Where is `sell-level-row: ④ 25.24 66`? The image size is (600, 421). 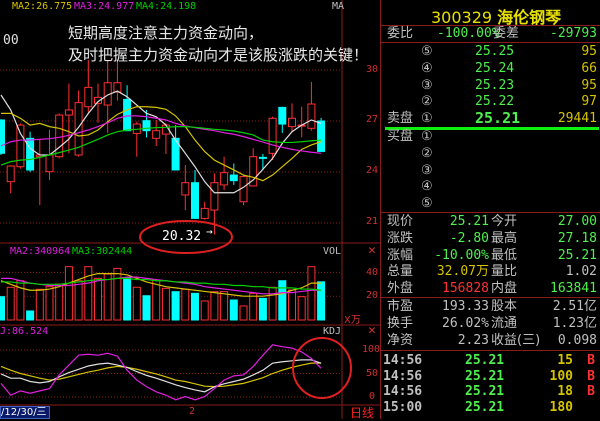
sell-level-row: ④ 25.24 66 is located at coordinates (490, 68).